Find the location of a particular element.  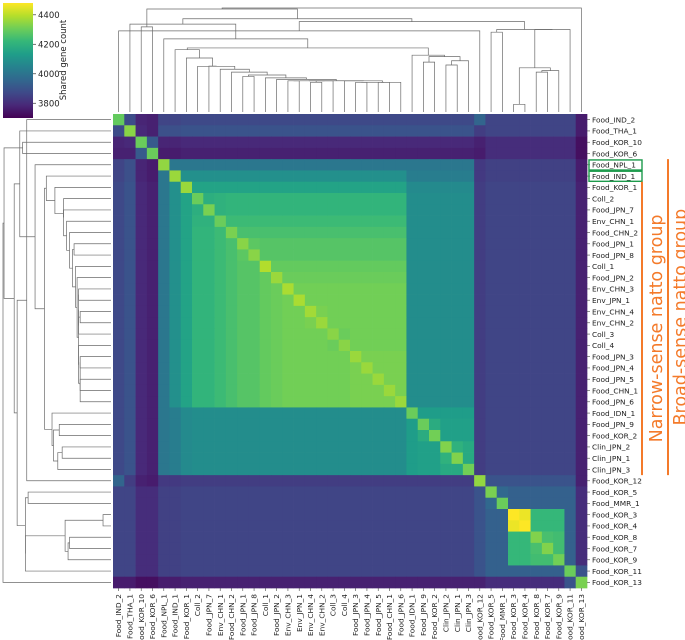

row-label: Coll_3 is located at coordinates (603, 334).